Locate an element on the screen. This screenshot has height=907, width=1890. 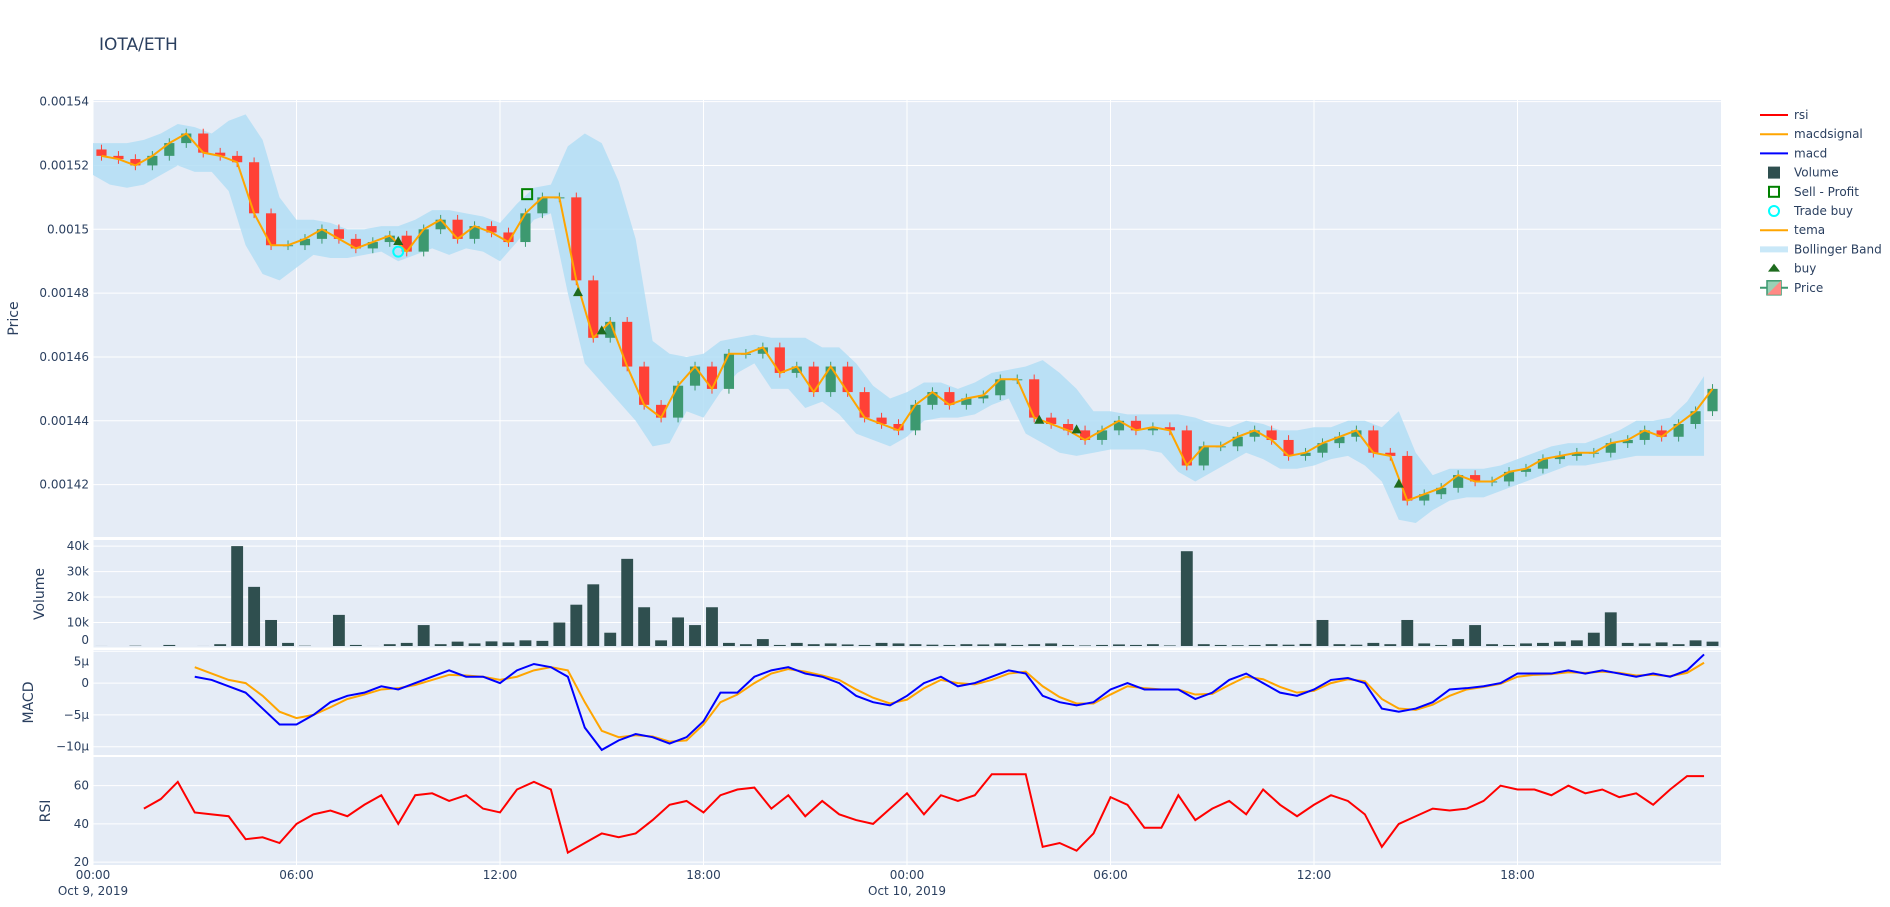
macd-y-tick-label: −10µ is located at coordinates (72, 747).